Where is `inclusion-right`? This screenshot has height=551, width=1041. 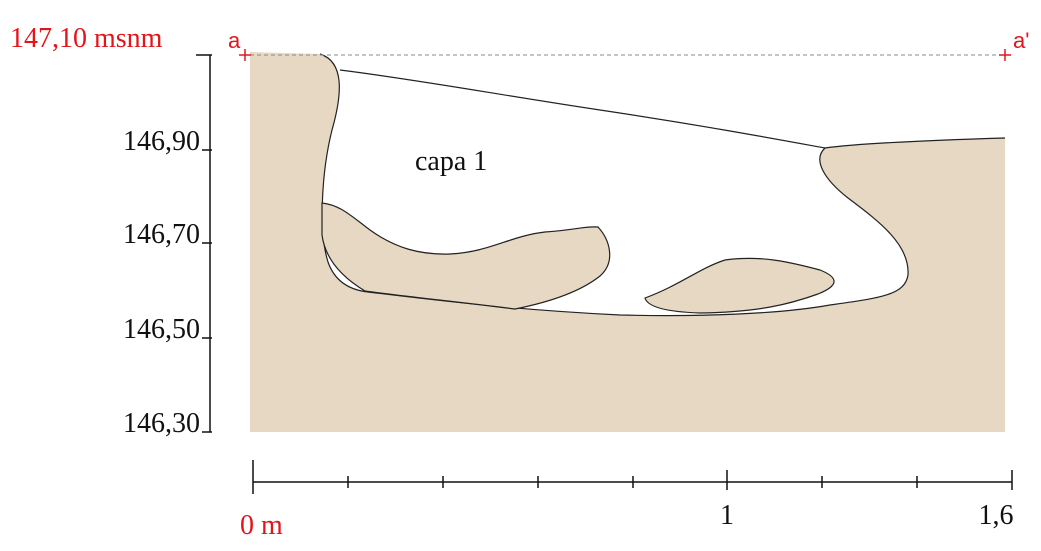
inclusion-right is located at coordinates (739, 285).